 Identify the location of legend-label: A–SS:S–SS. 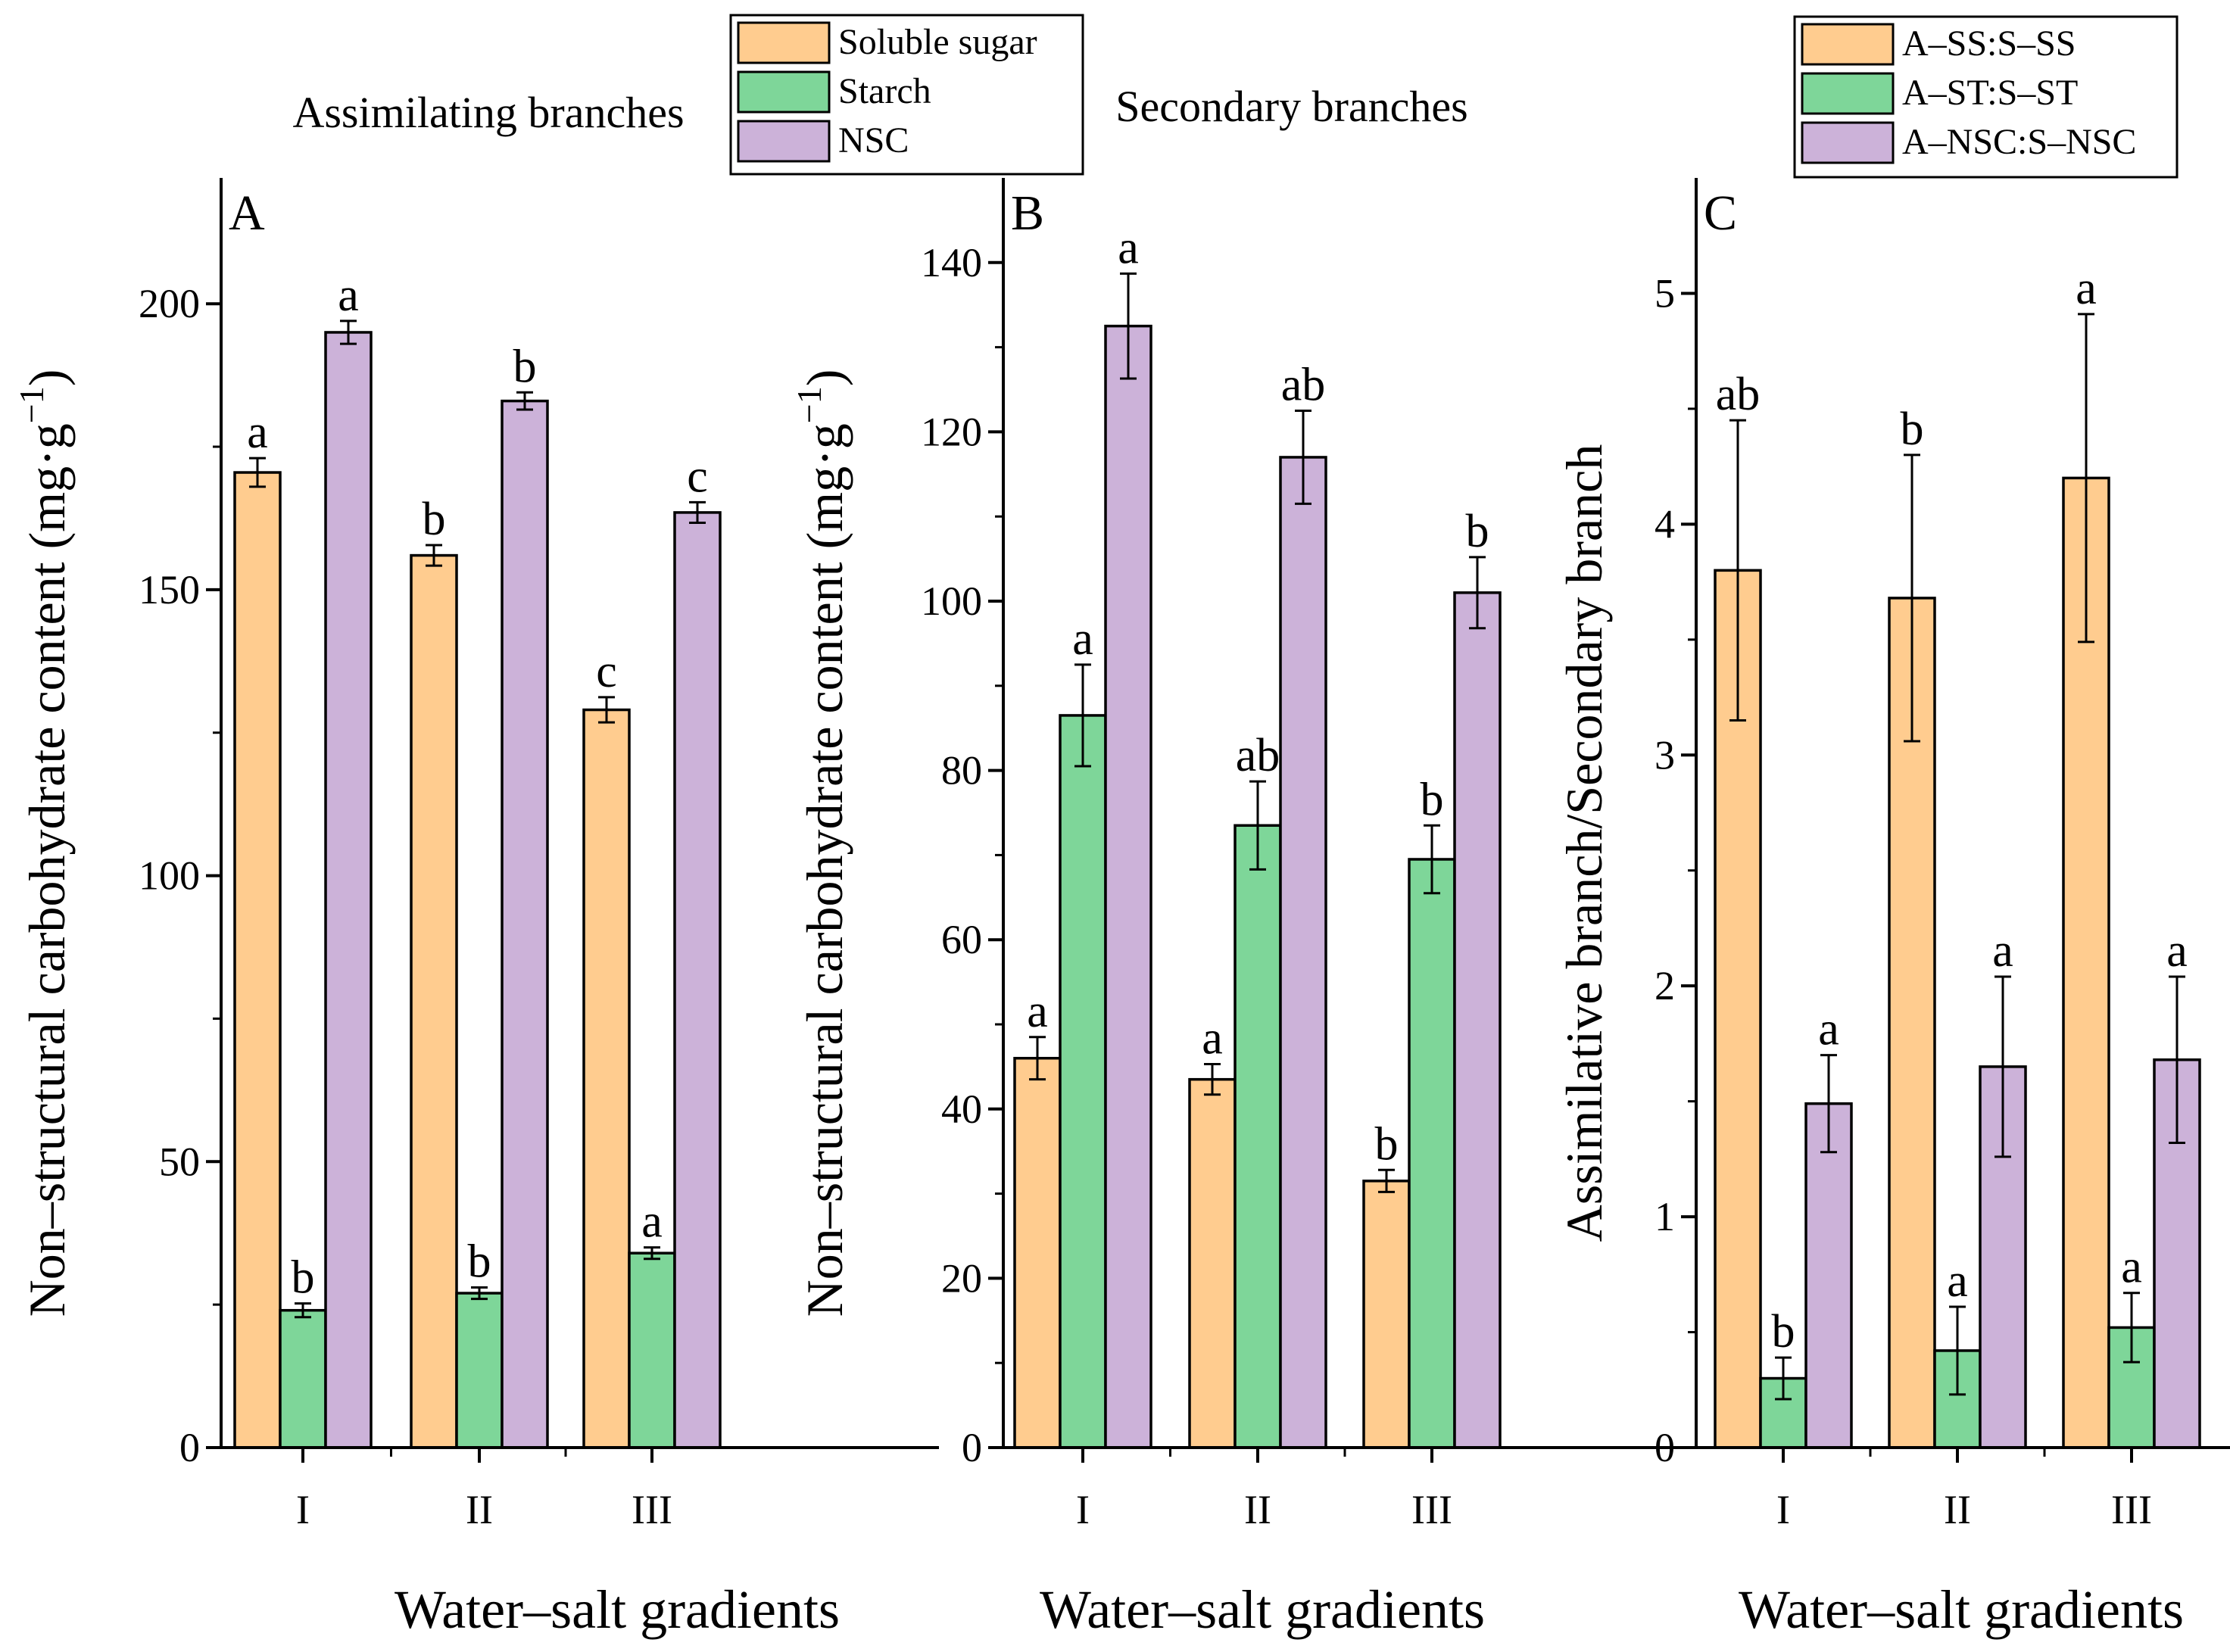
(1989, 43).